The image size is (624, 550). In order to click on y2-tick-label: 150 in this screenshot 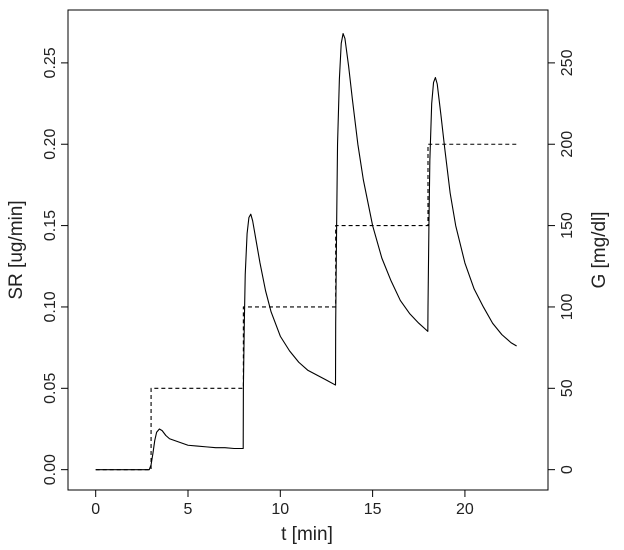, I will do `click(567, 225)`.